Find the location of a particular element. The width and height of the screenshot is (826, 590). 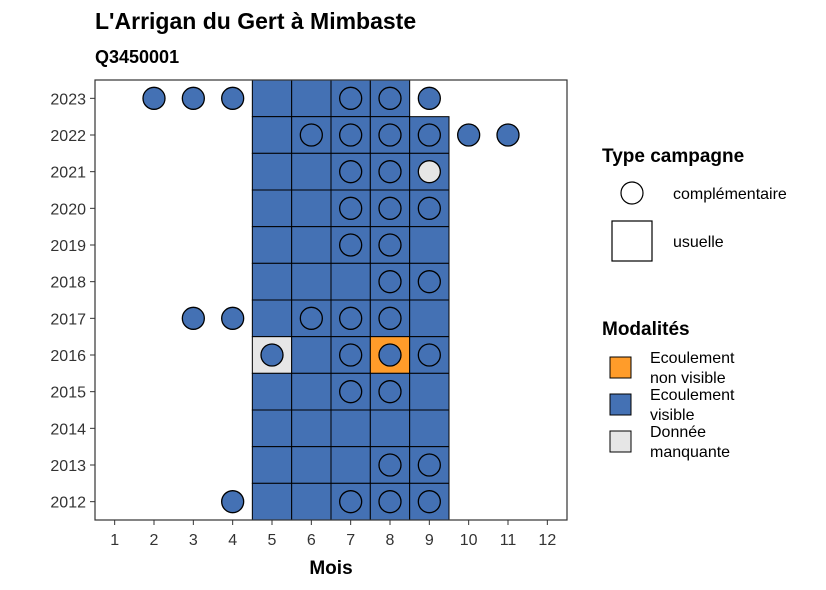

legend-circle-symbol is located at coordinates (632, 193).